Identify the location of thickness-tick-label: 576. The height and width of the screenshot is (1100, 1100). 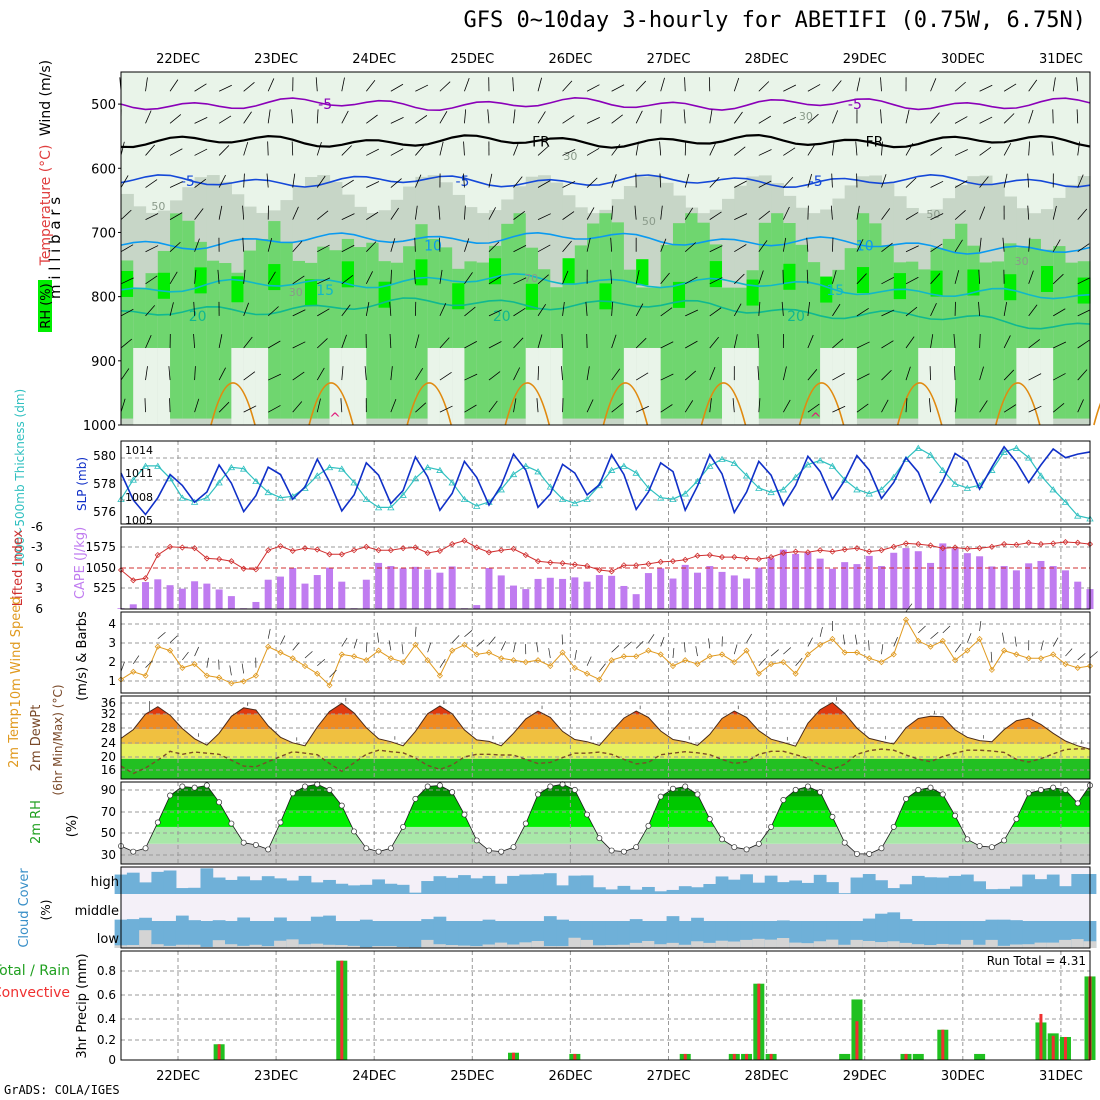
(104, 512).